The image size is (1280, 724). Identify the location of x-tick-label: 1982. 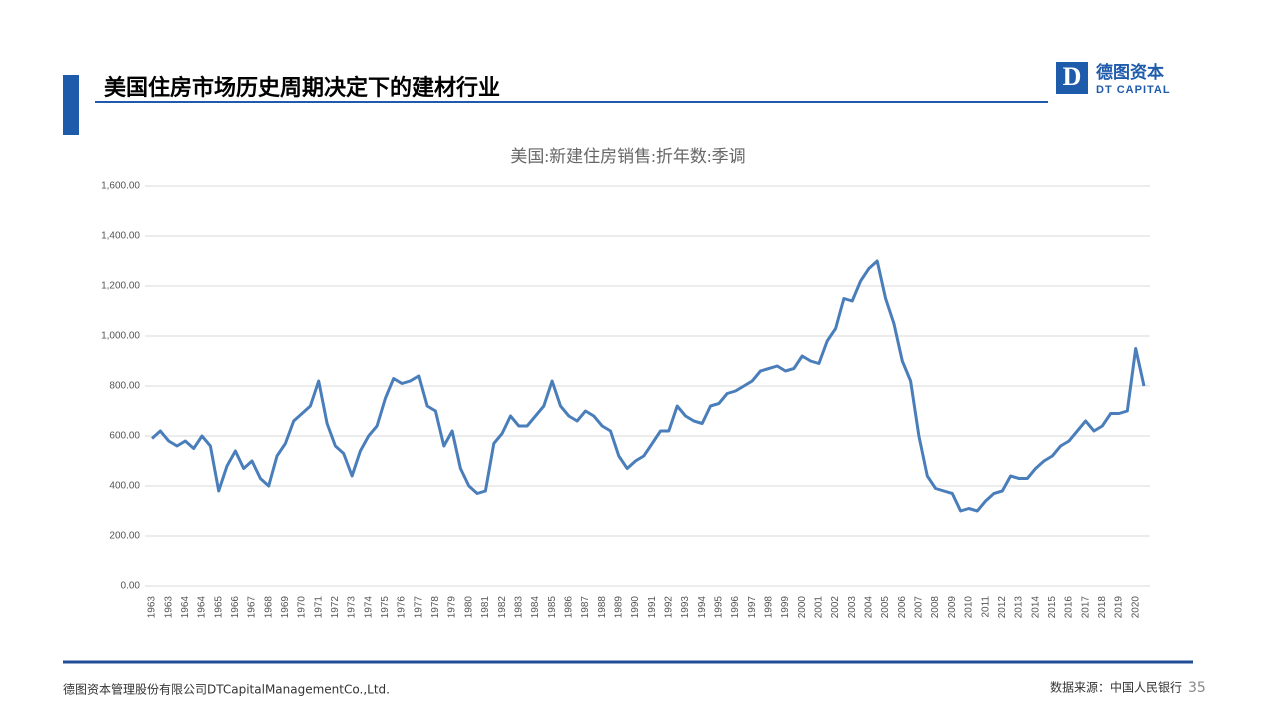
(502, 607).